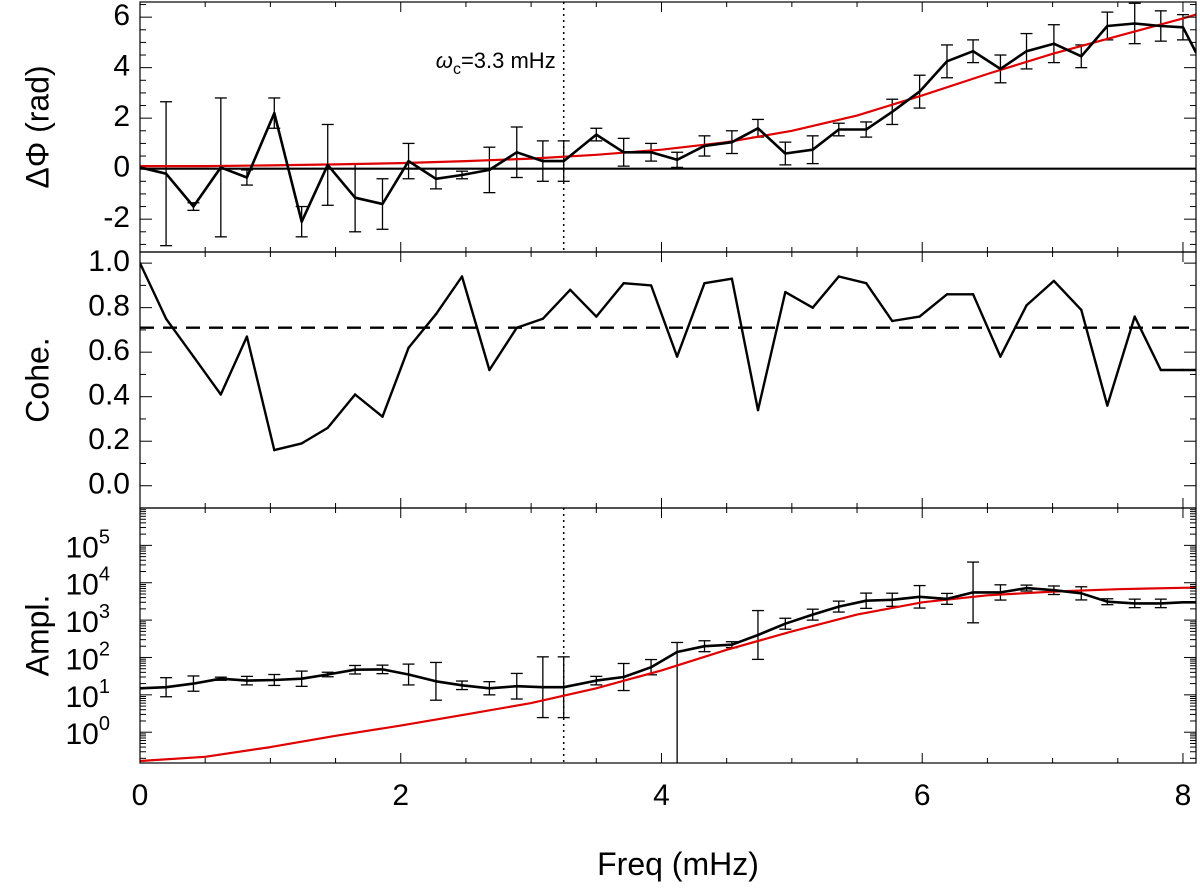 This screenshot has width=1200, height=895. What do you see at coordinates (104, 649) in the screenshot?
I see `amplitude-ytick-exponent: 2` at bounding box center [104, 649].